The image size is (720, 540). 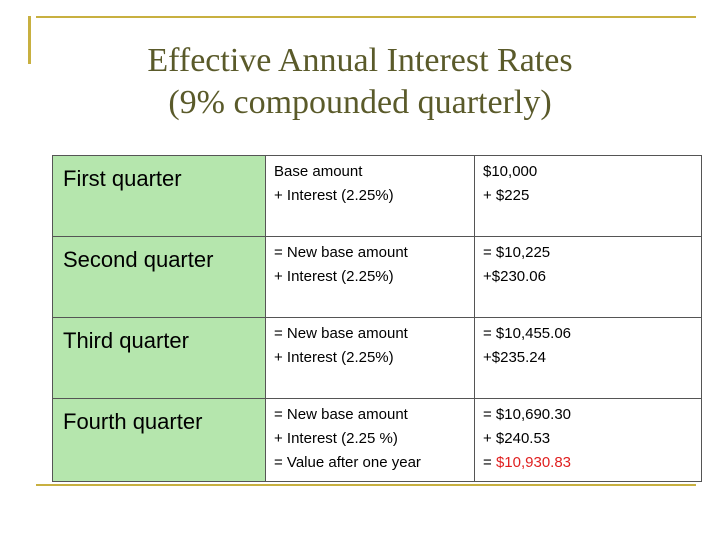 I want to click on quarter-cell: Second quarter, so click(x=159, y=277).